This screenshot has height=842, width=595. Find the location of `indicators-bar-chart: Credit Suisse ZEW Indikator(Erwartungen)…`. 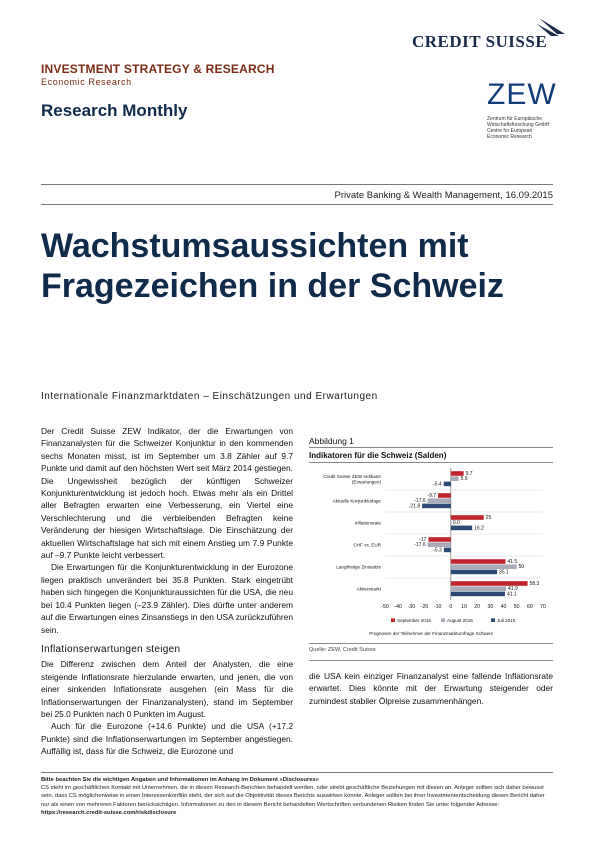

indicators-bar-chart: Credit Suisse ZEW Indikator(Erwartungen)… is located at coordinates (434, 552).